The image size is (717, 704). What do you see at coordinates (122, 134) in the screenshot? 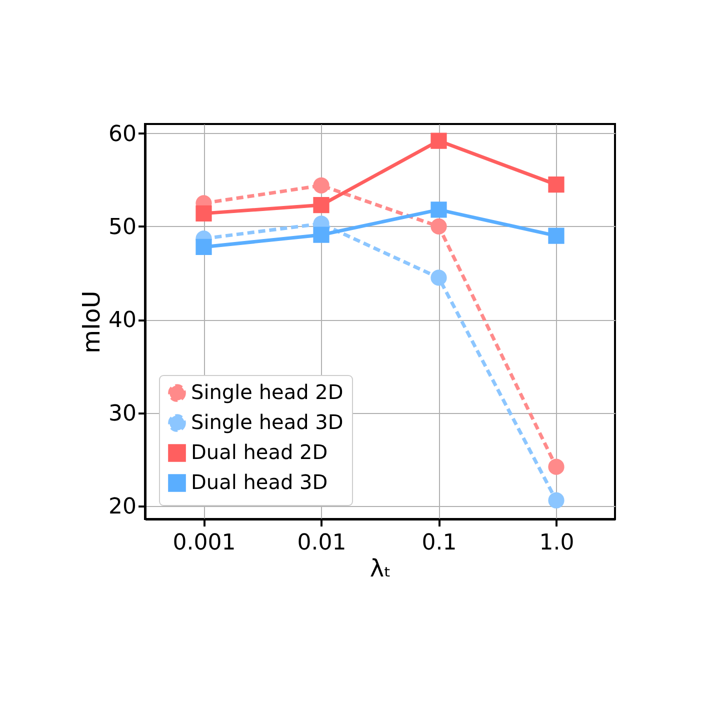
I see `y-tick-label: 60` at bounding box center [122, 134].